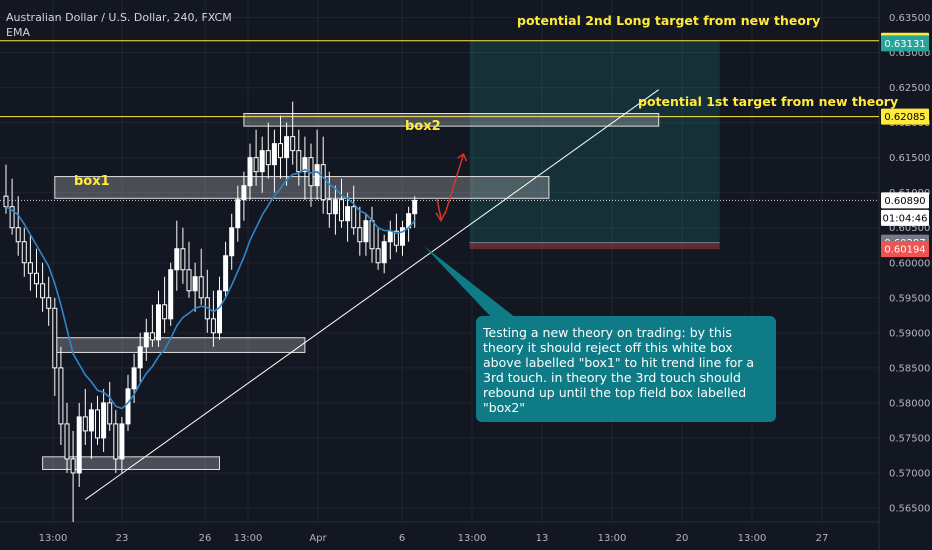  I want to click on target1-note: potential 1st target from new theory, so click(768, 101).